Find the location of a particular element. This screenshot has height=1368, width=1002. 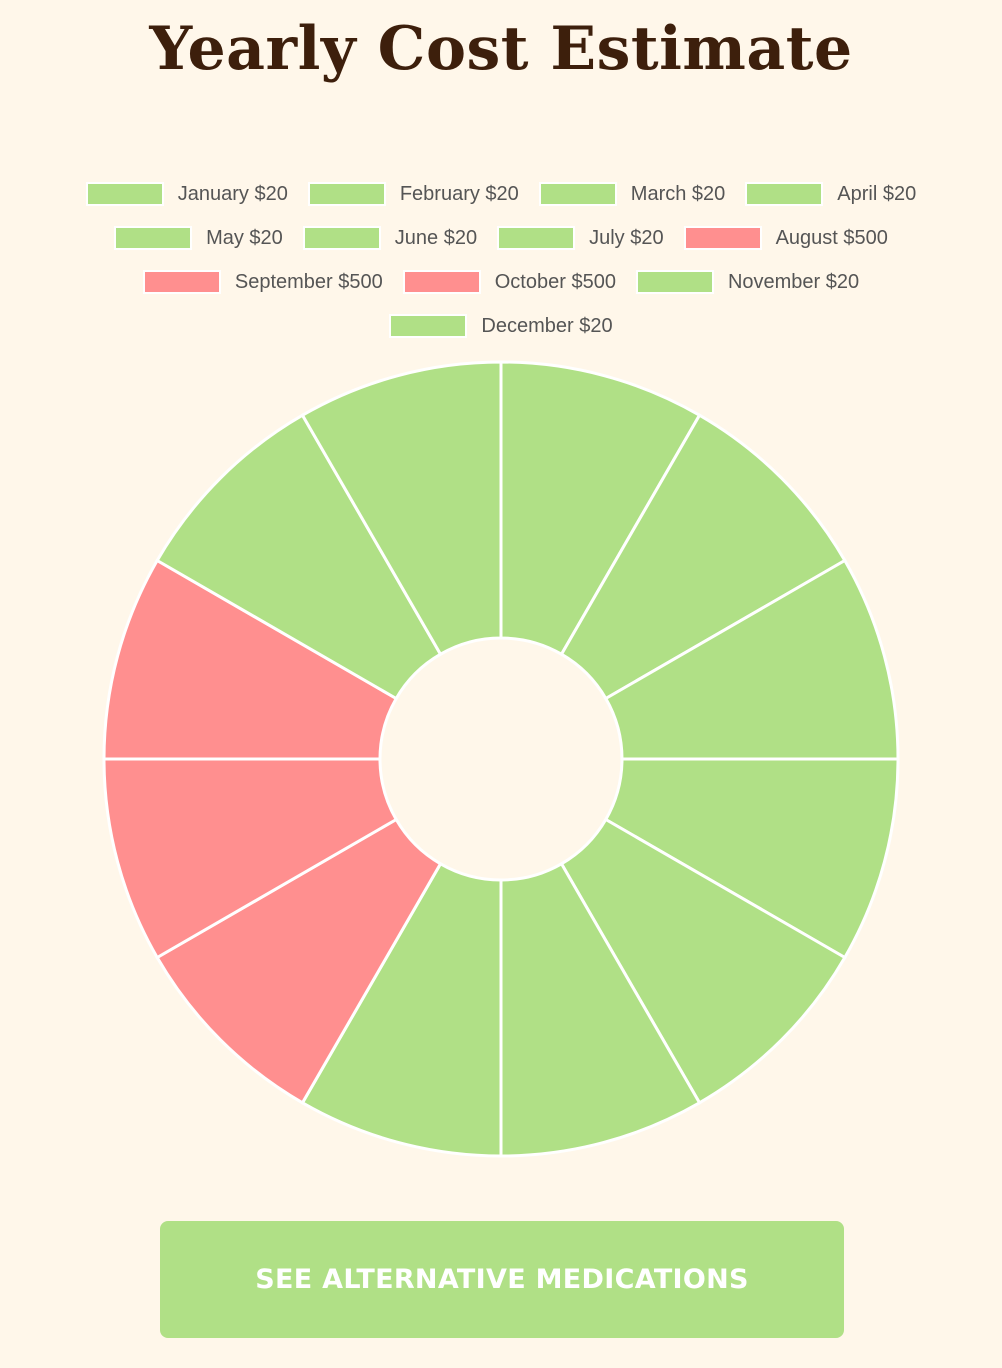

legend-label: January $20 is located at coordinates (232, 193).